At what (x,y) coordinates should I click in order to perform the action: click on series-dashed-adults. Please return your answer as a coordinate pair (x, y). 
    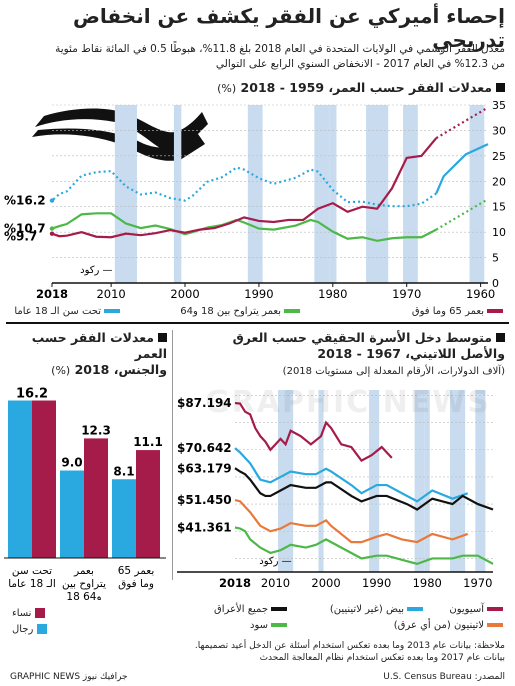
    Looking at the image, I should click on (462, 214).